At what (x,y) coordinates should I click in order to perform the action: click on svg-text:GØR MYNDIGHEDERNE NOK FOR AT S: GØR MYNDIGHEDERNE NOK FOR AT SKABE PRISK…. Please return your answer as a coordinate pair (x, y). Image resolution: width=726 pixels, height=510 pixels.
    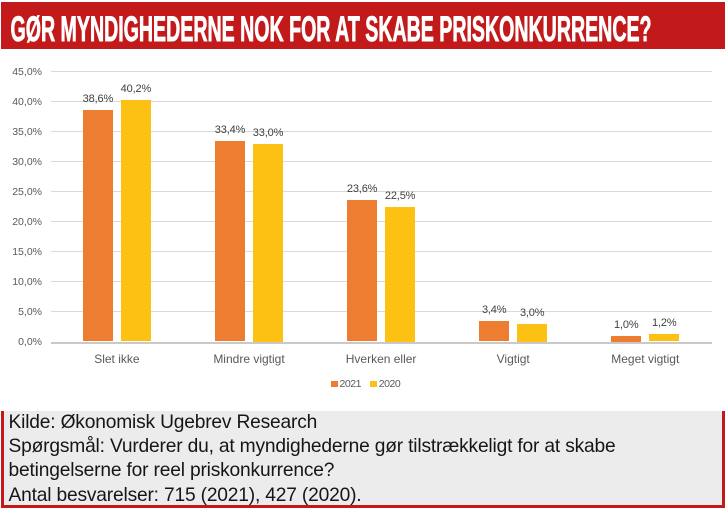
    Looking at the image, I should click on (331, 29).